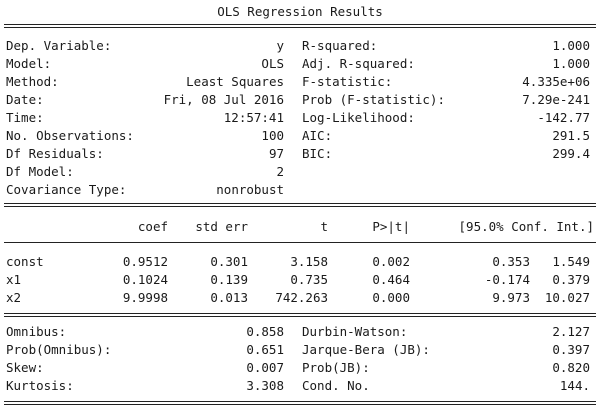 This screenshot has width=600, height=419. I want to click on summary-label: Dep. Variable:, so click(59, 45).